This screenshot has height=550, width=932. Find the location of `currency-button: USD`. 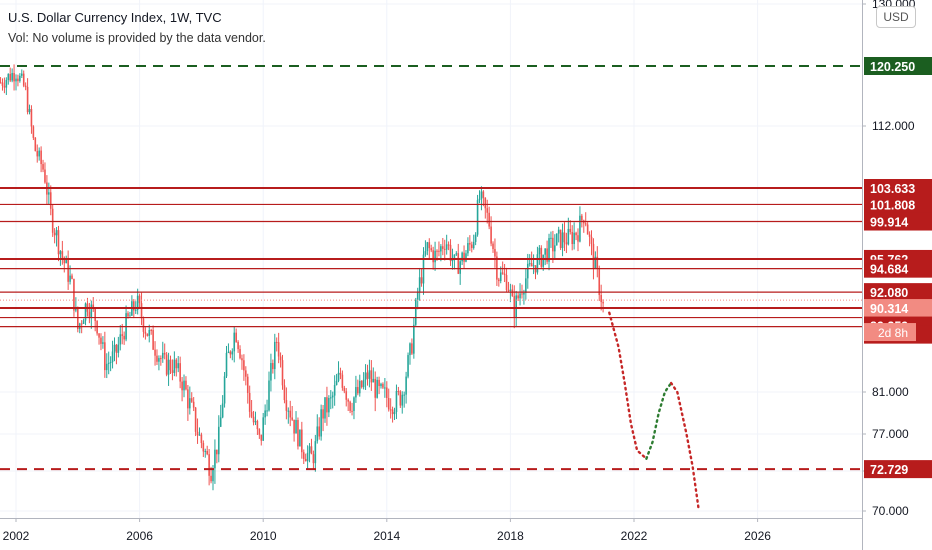

currency-button: USD is located at coordinates (896, 17).